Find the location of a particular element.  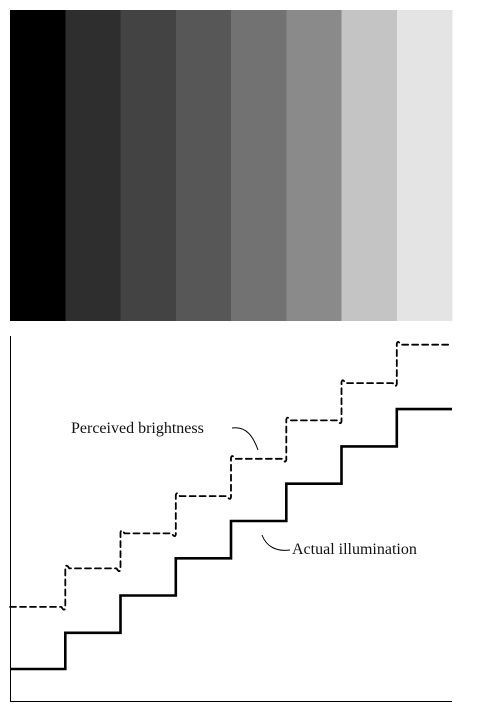

perceived-brightness-label: Perceived brightness is located at coordinates (137, 428).